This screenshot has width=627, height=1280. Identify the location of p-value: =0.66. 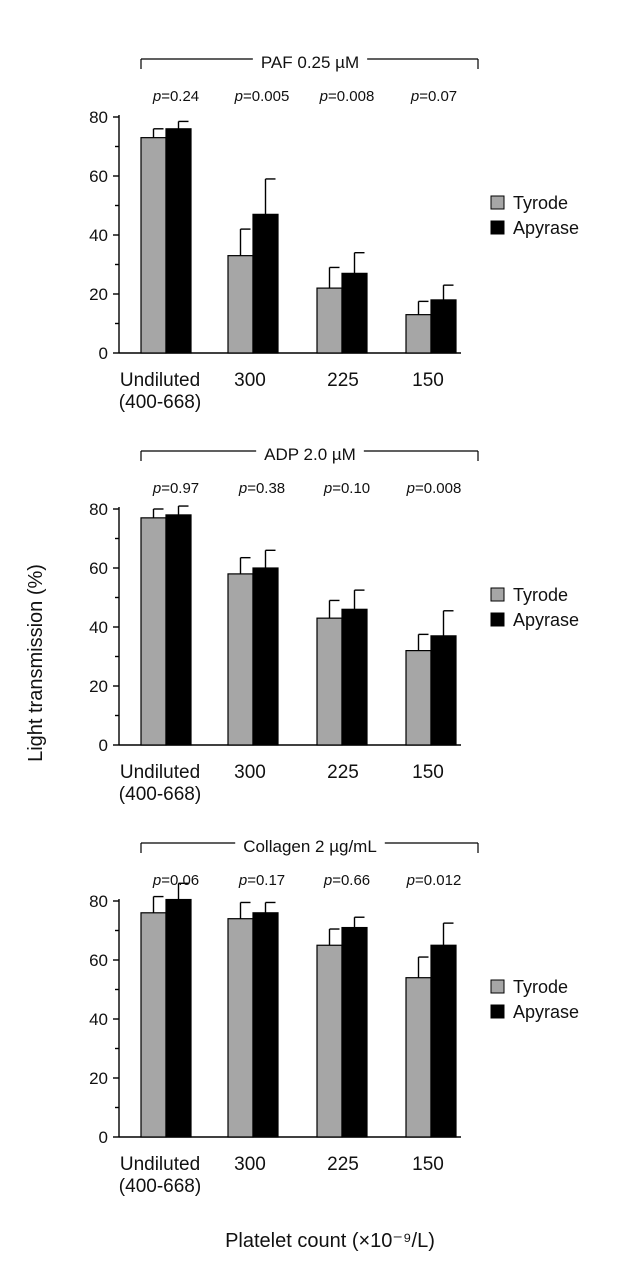
(351, 880).